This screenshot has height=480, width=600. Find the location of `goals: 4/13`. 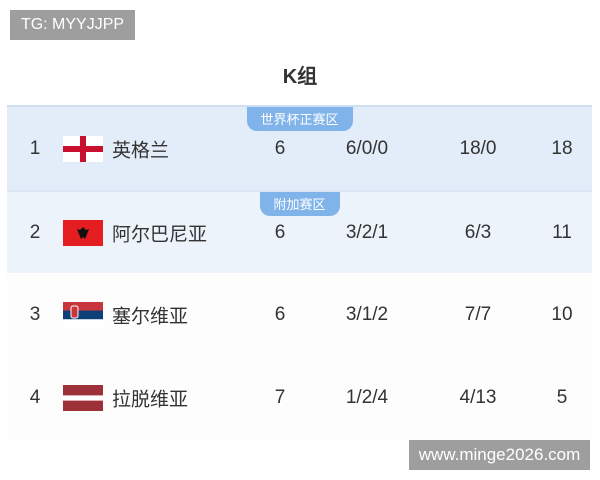

goals: 4/13 is located at coordinates (478, 397).